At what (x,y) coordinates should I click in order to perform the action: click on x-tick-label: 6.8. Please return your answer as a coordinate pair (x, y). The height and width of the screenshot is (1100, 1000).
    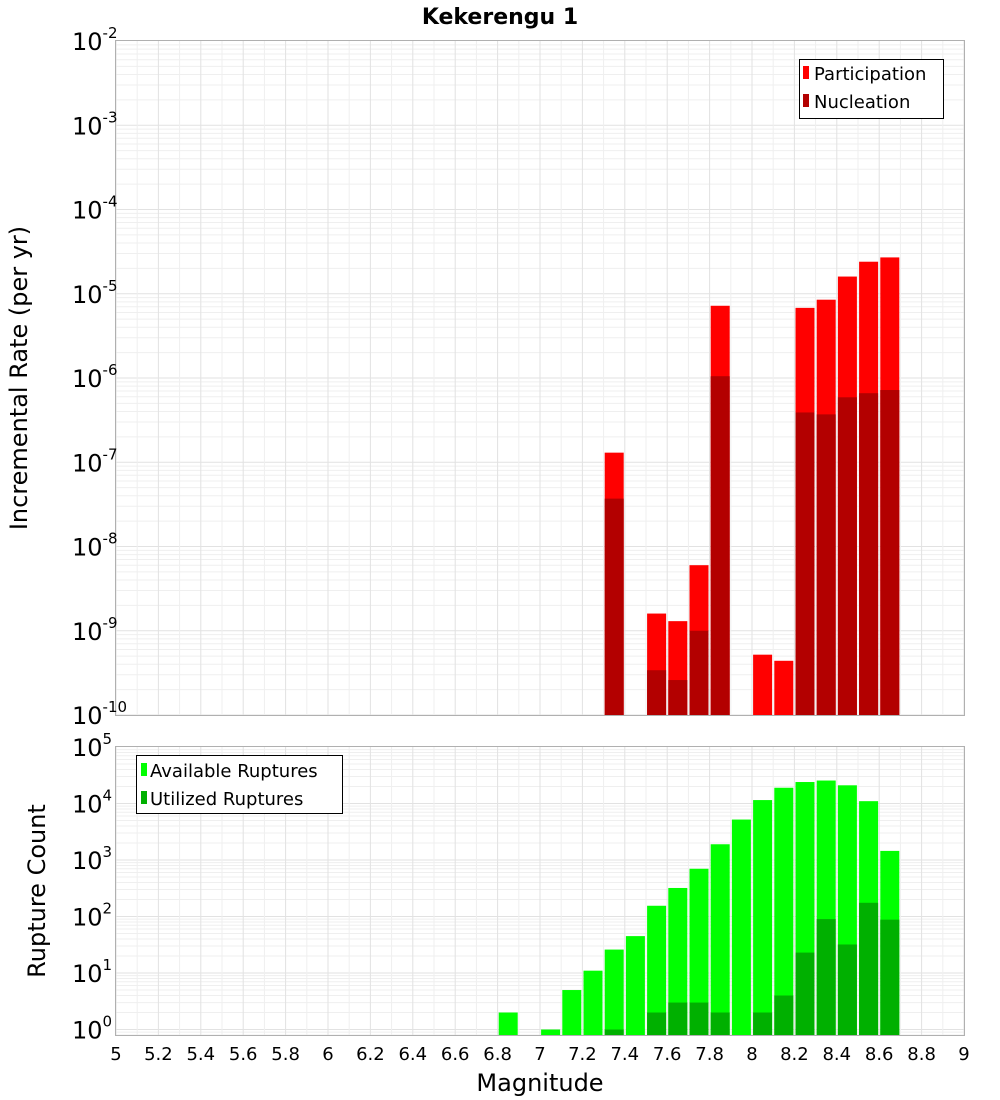
    Looking at the image, I should click on (497, 1054).